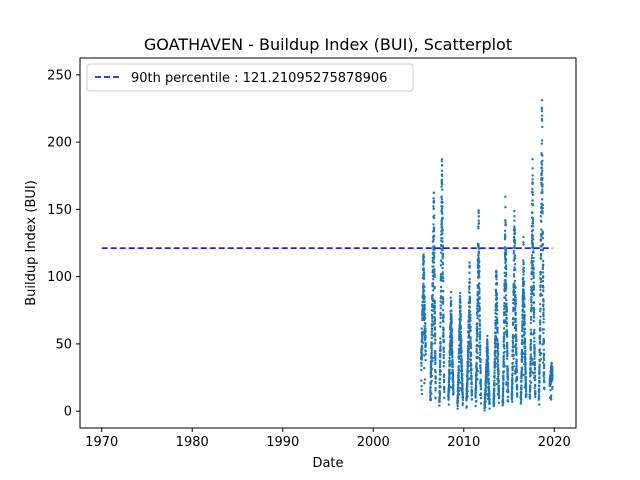 This screenshot has height=480, width=640. Describe the element at coordinates (68, 412) in the screenshot. I see `y-tick-label: 0` at that location.